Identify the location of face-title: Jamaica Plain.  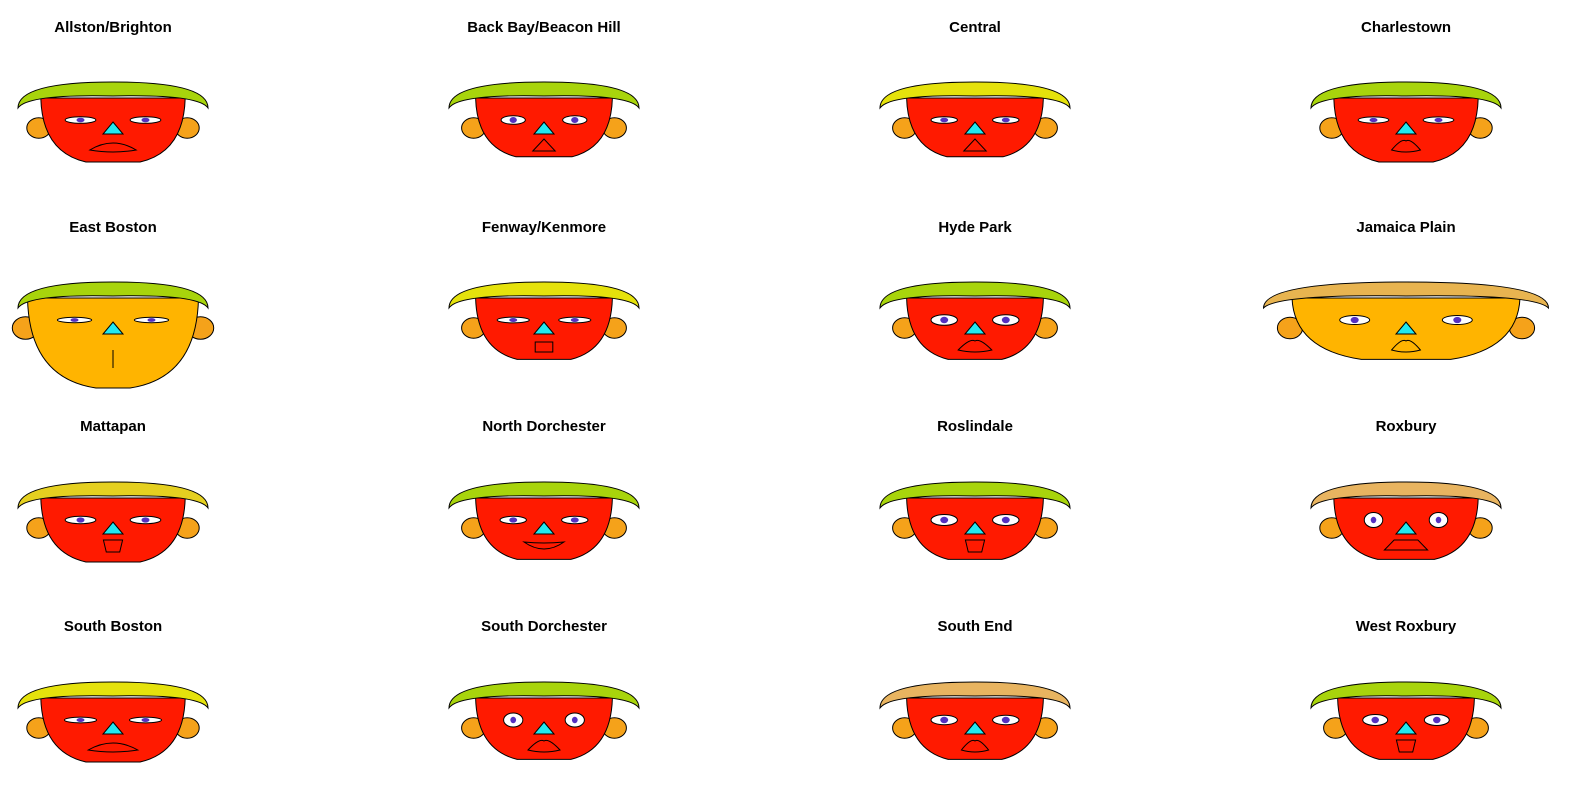
(1405, 227).